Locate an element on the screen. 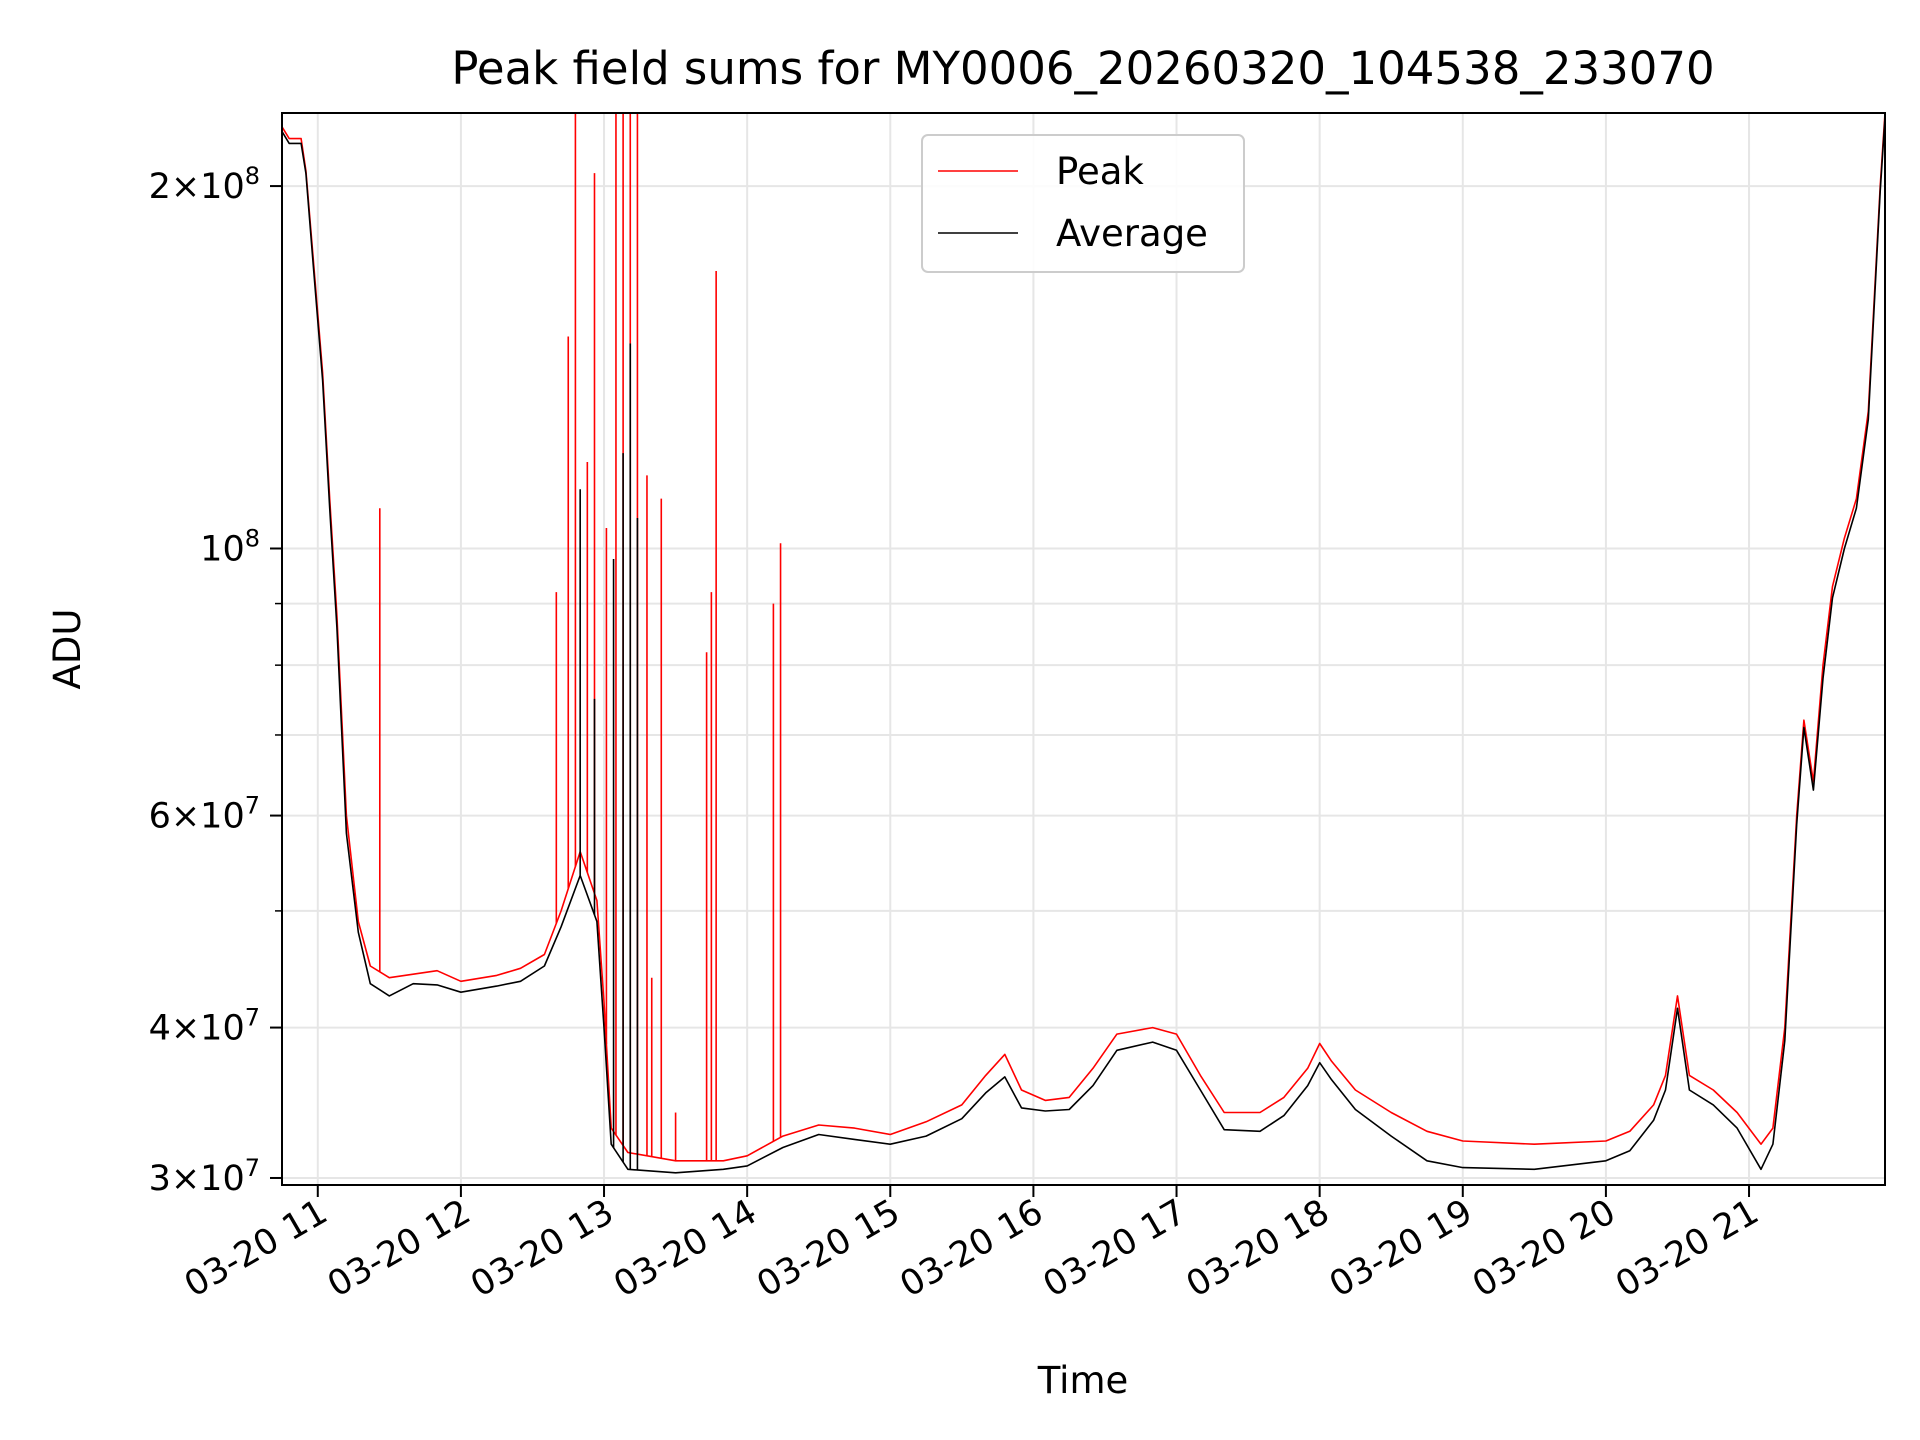  legend-box is located at coordinates (1083, 203).